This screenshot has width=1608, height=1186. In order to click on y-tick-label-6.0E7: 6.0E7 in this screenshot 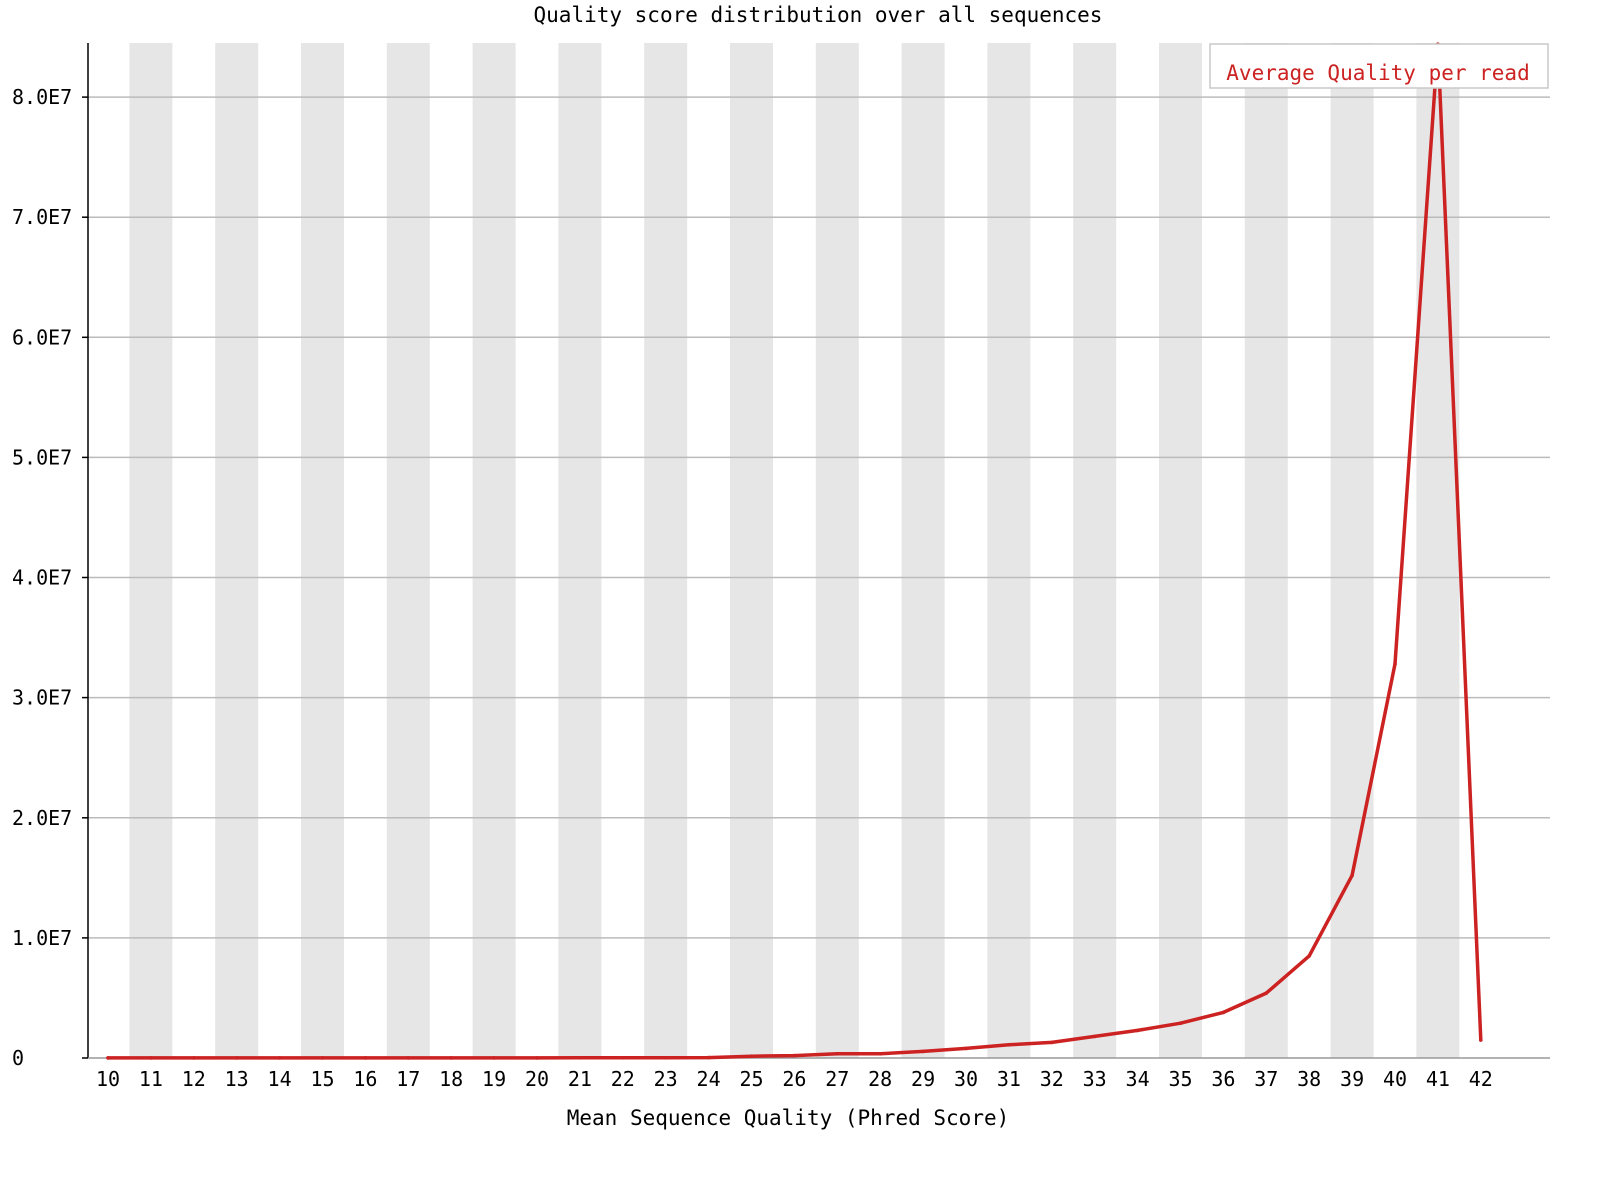, I will do `click(42, 337)`.